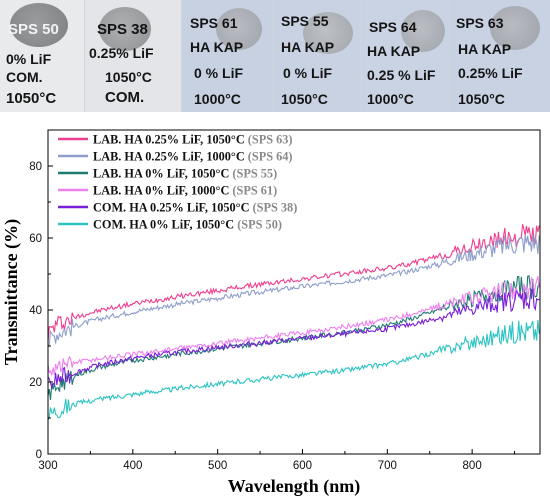  What do you see at coordinates (393, 27) in the screenshot?
I see `sample-code: SPS 64` at bounding box center [393, 27].